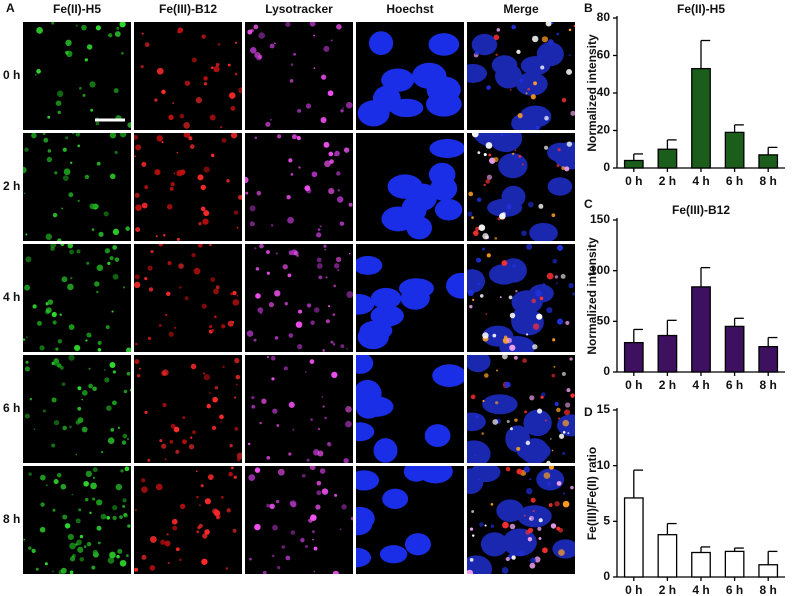 The width and height of the screenshot is (800, 596). What do you see at coordinates (604, 92) in the screenshot?
I see `y-tick-label: 40` at bounding box center [604, 92].